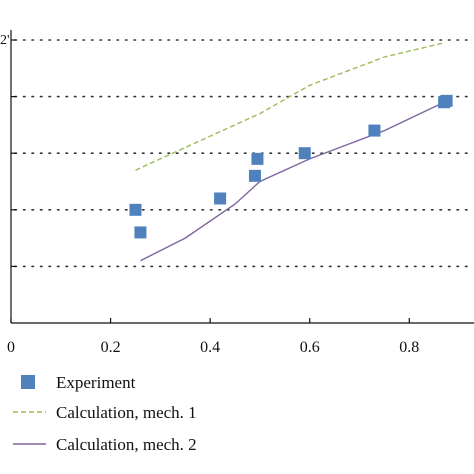 The width and height of the screenshot is (474, 474). I want to click on y-axis-ticks, so click(13, 153).